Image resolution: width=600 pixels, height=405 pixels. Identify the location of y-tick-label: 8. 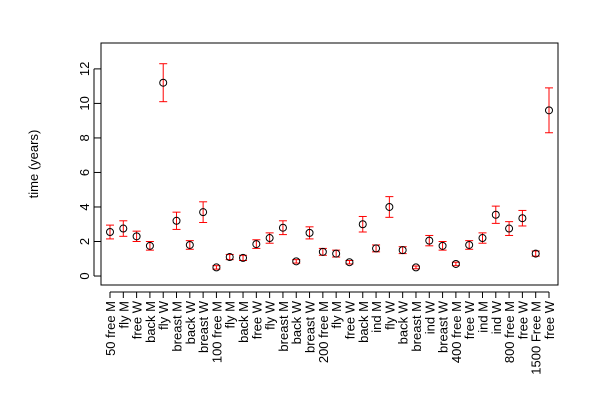
(84, 137).